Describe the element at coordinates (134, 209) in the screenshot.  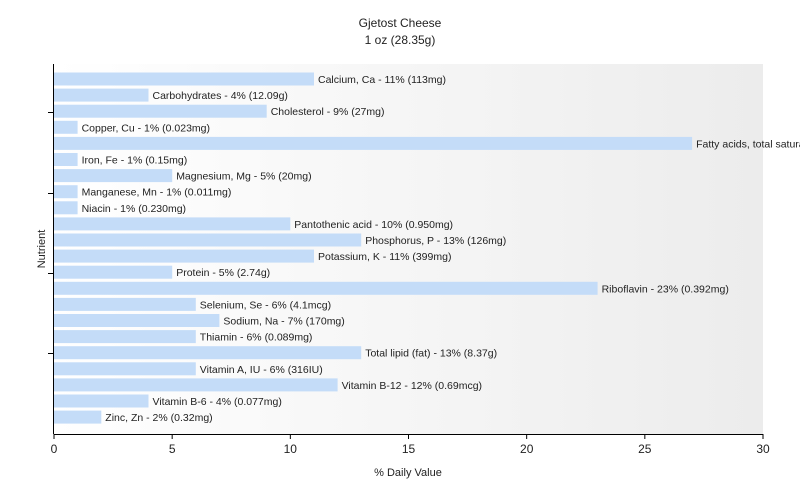
I see `bar-label: Niacin - 1% (0.230mg)` at that location.